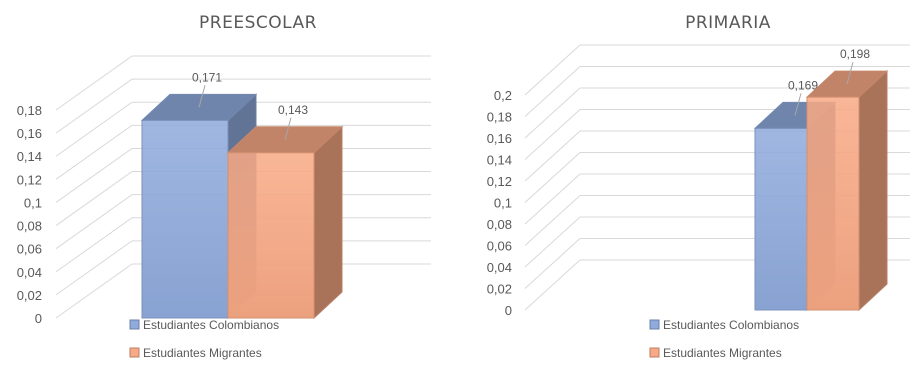  Describe the element at coordinates (803, 85) in the screenshot. I see `data-label: 0,169` at that location.